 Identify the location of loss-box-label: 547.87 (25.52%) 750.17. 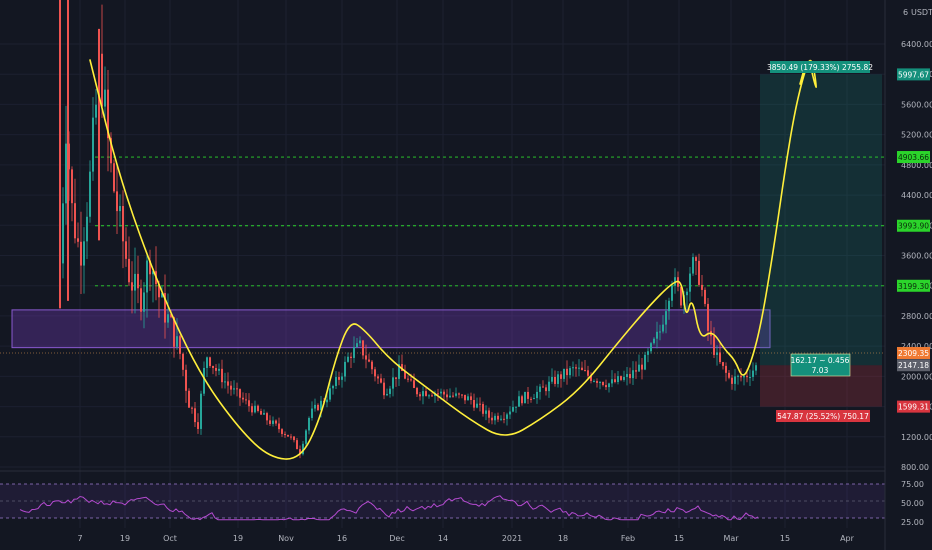
(823, 416).